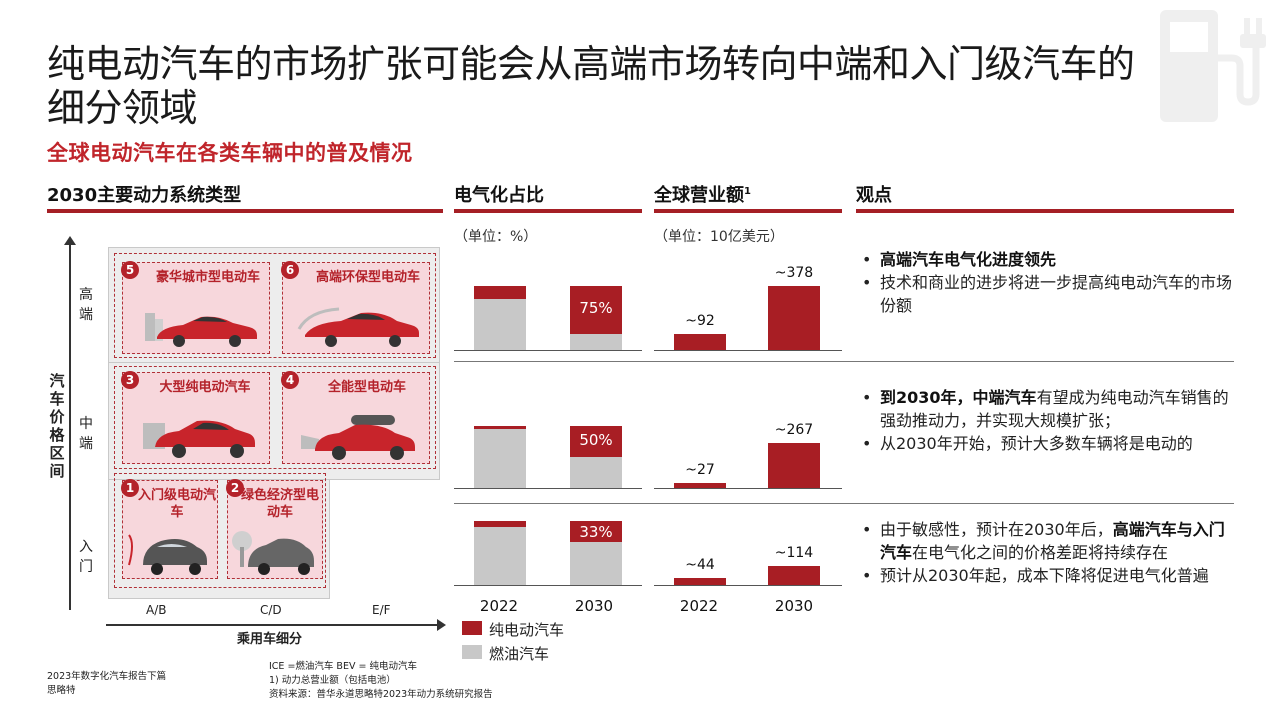 The image size is (1280, 720). What do you see at coordinates (366, 387) in the screenshot?
I see `cell-label: 全能型电动车` at bounding box center [366, 387].